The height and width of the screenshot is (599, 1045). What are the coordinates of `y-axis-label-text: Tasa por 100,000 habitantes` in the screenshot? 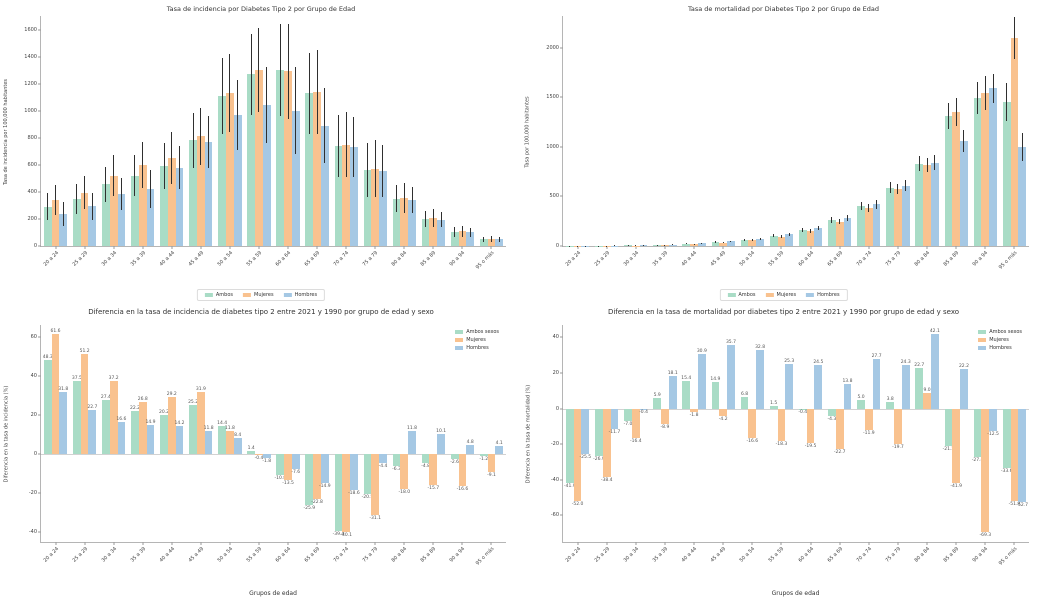 It's located at (528, 131).